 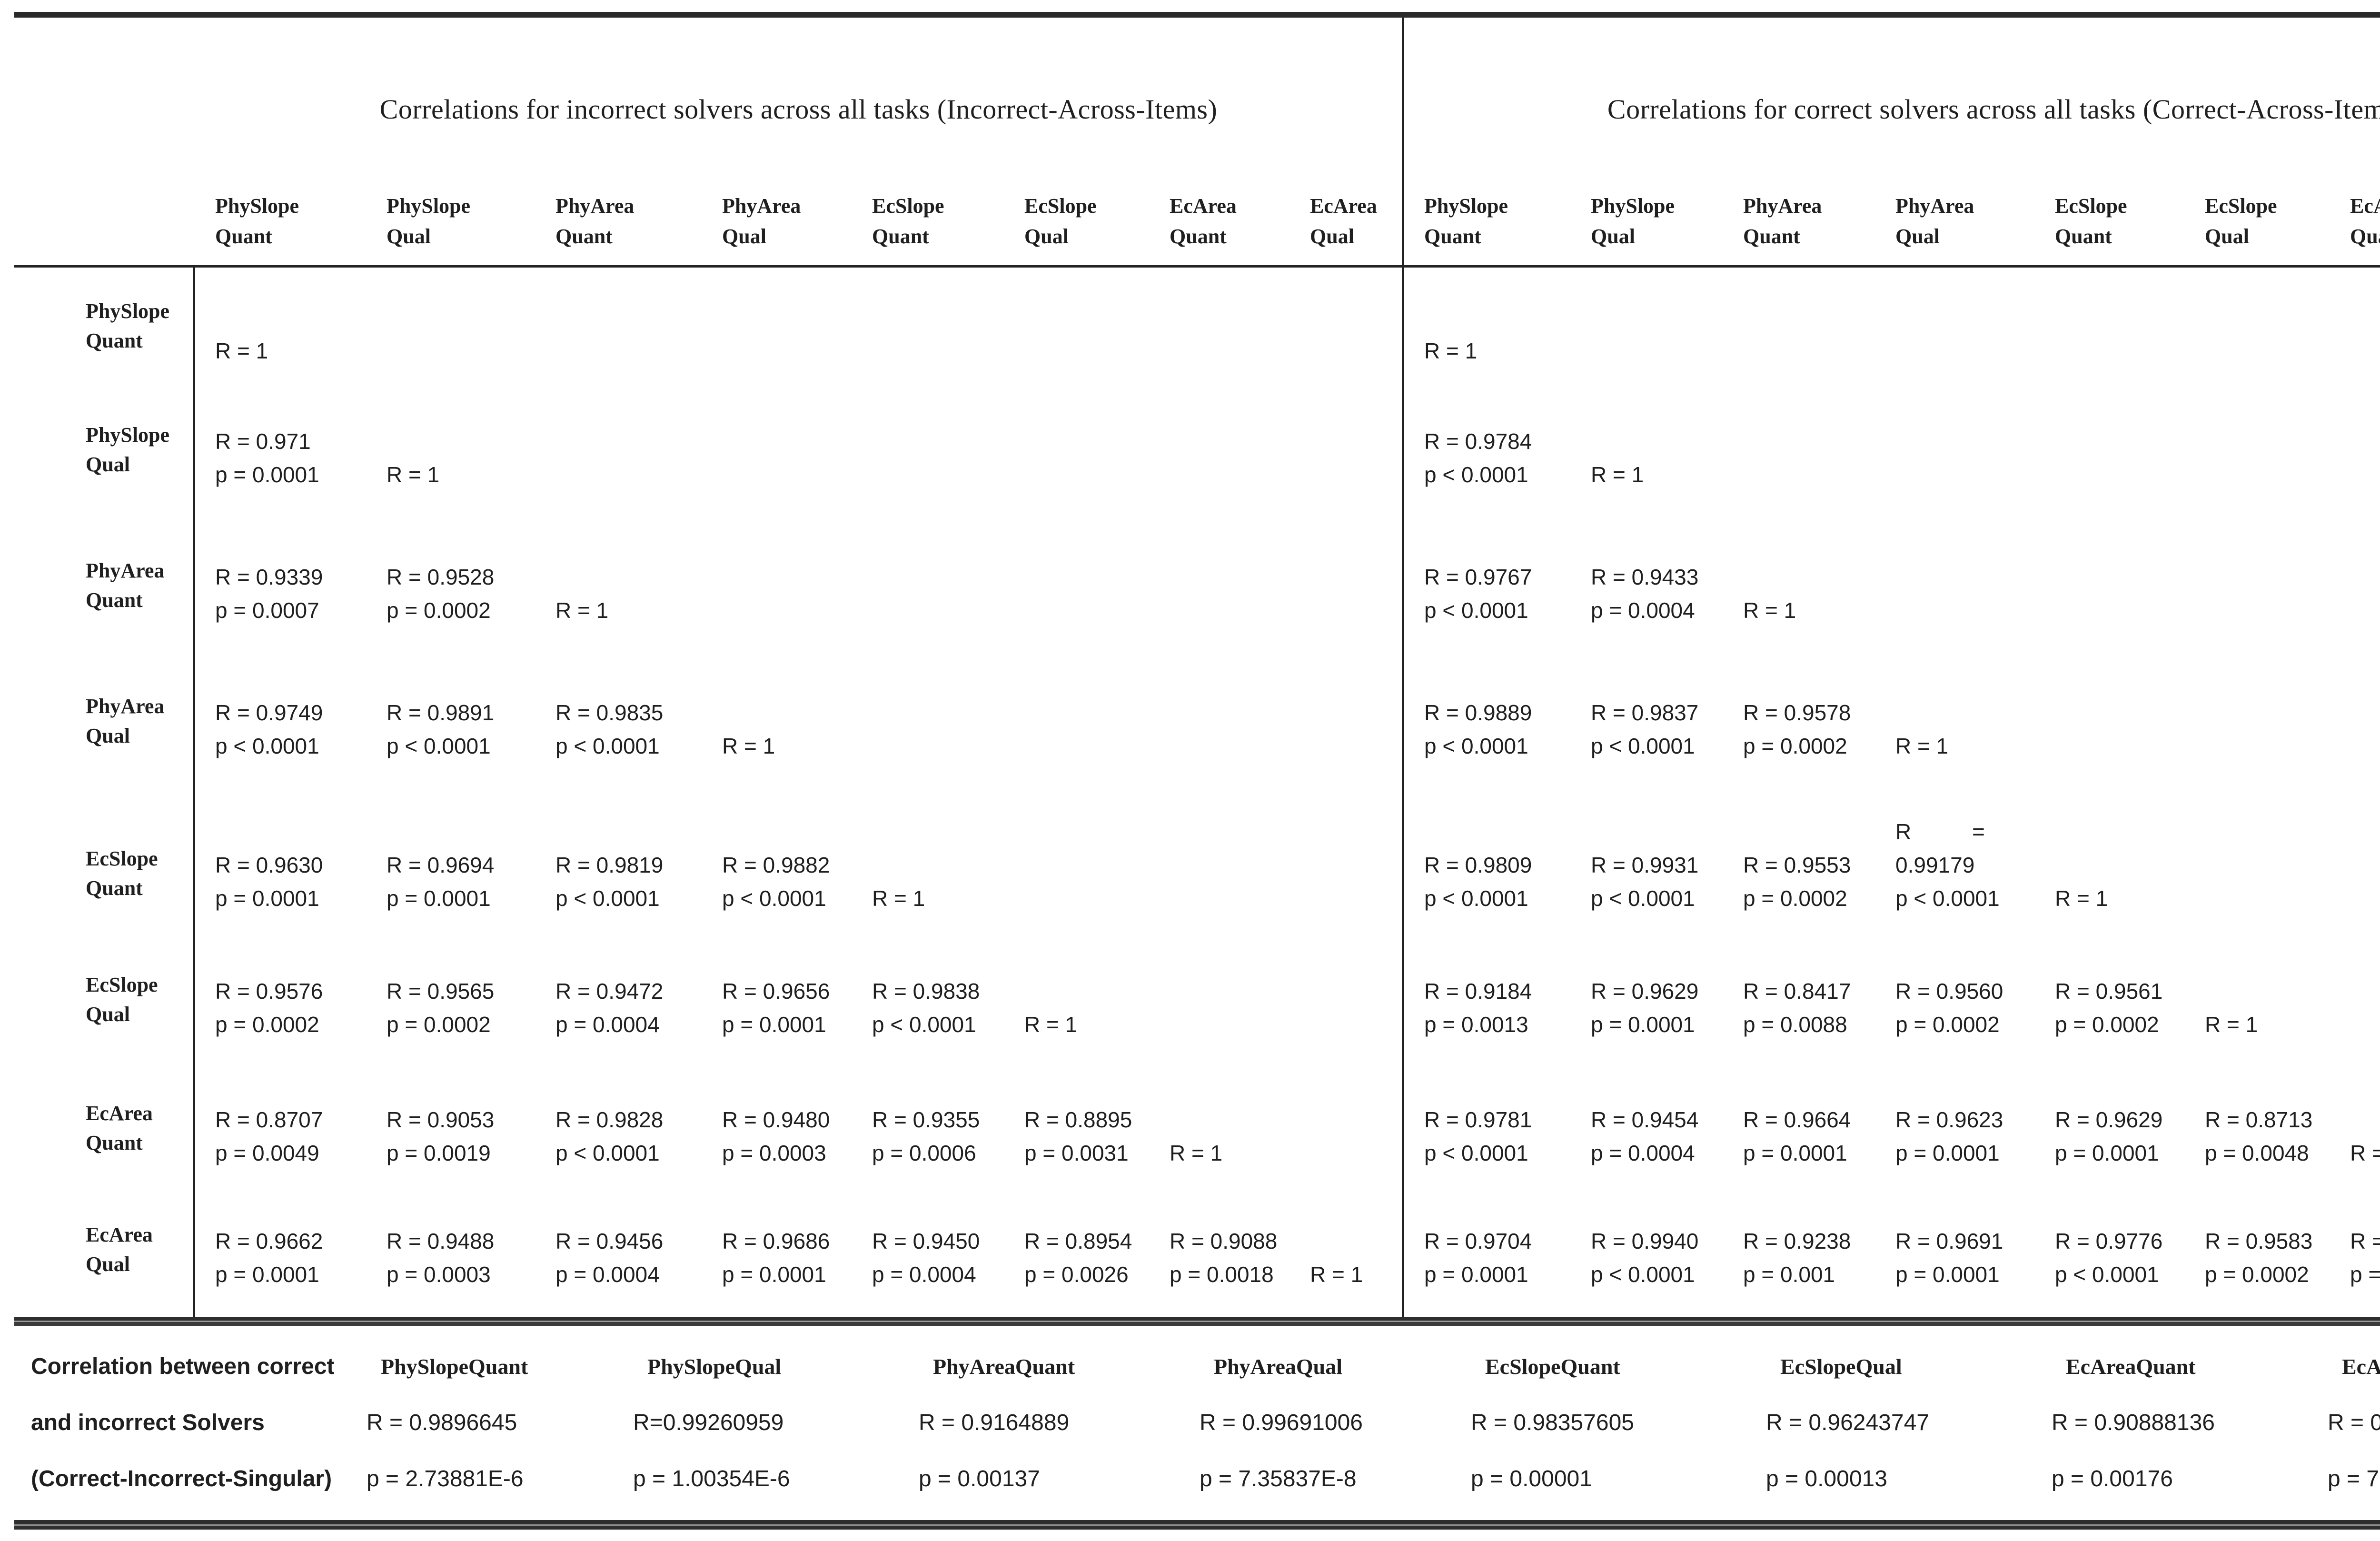 What do you see at coordinates (269, 865) in the screenshot?
I see `correlation-cell-line: R = 0.9630` at bounding box center [269, 865].